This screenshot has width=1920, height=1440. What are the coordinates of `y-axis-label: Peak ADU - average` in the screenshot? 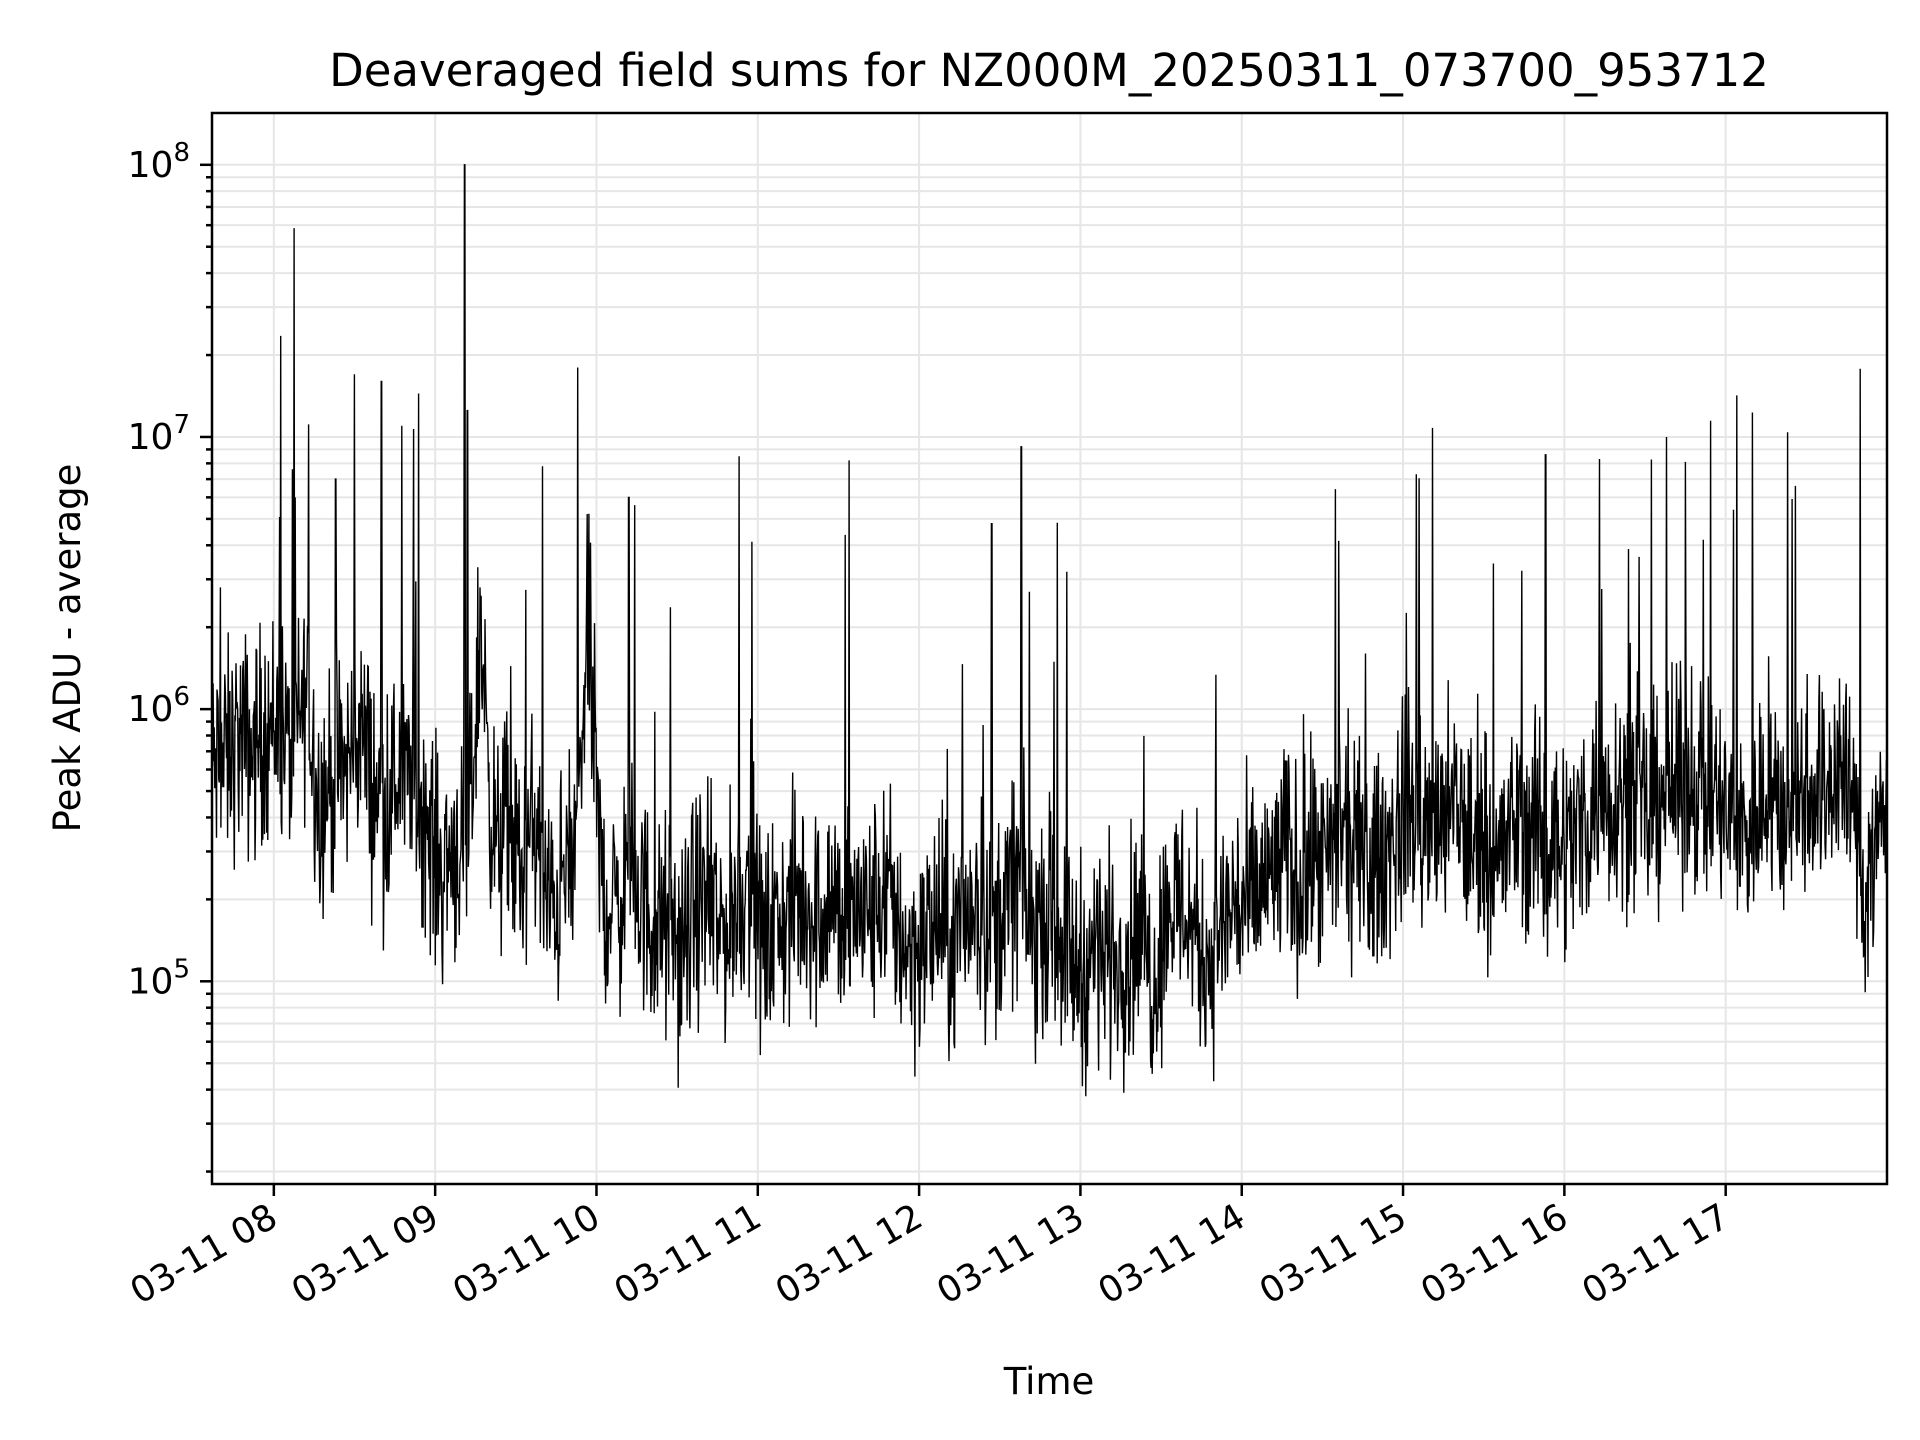 It's located at (67, 648).